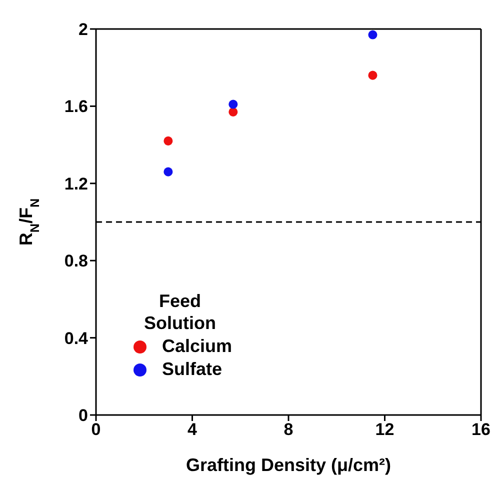  I want to click on y-tick-label: 0.4, so click(76, 338).